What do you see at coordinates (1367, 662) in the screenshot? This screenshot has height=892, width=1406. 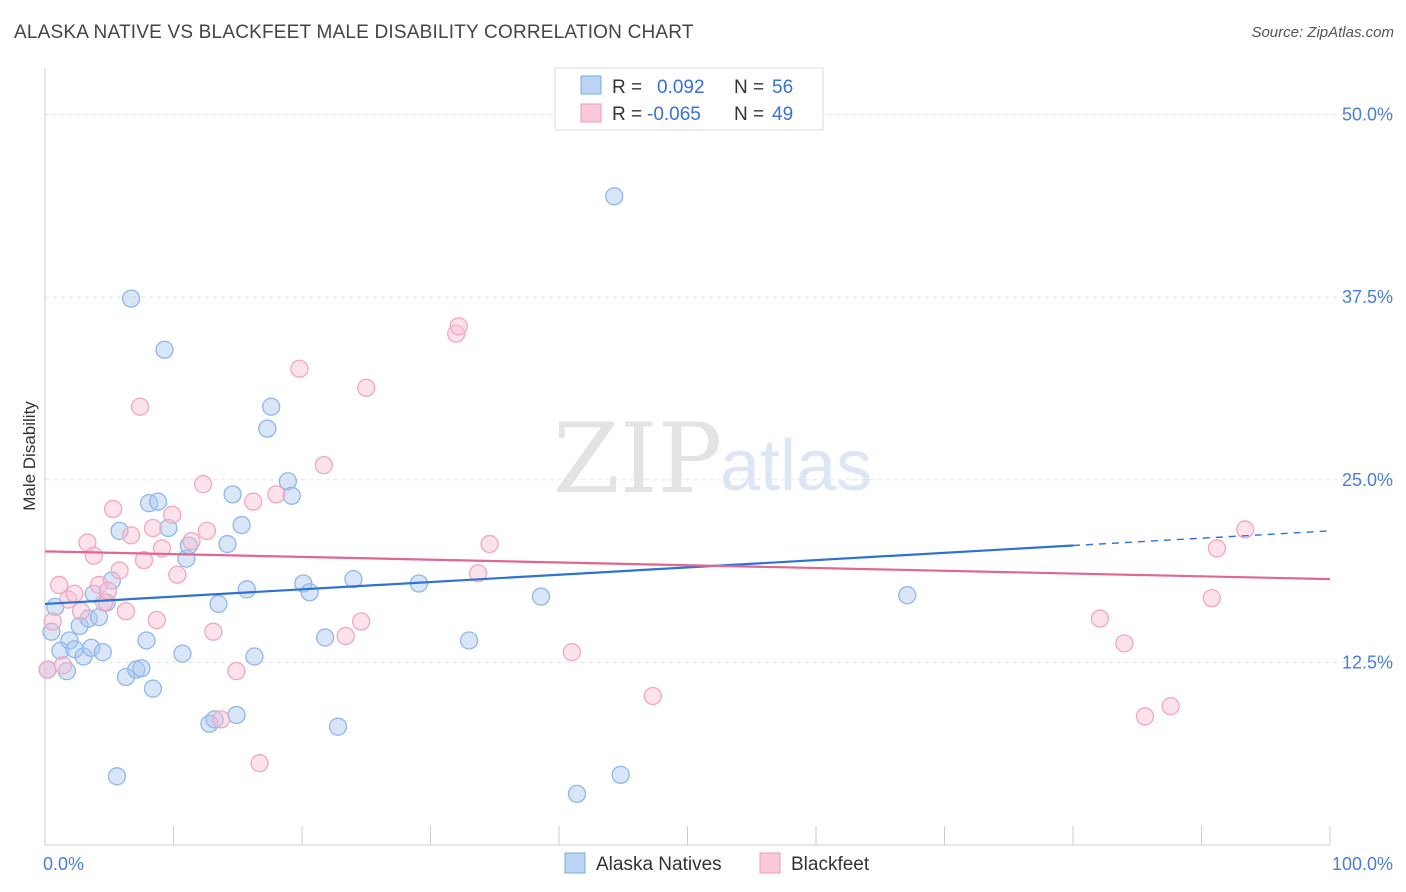 I see `y-tick-label: 12.5%` at bounding box center [1367, 662].